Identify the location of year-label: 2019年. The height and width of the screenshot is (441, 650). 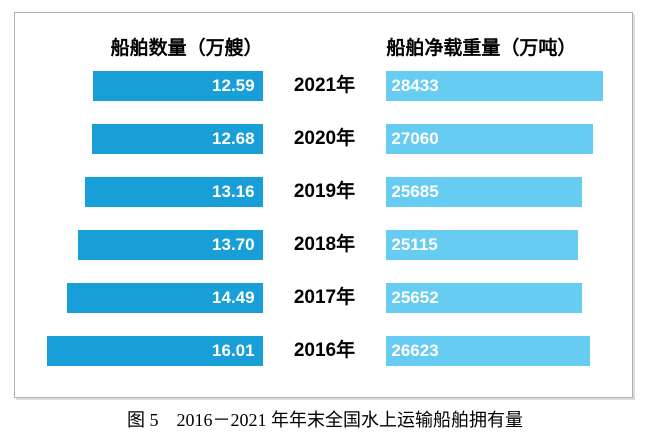
(324, 191).